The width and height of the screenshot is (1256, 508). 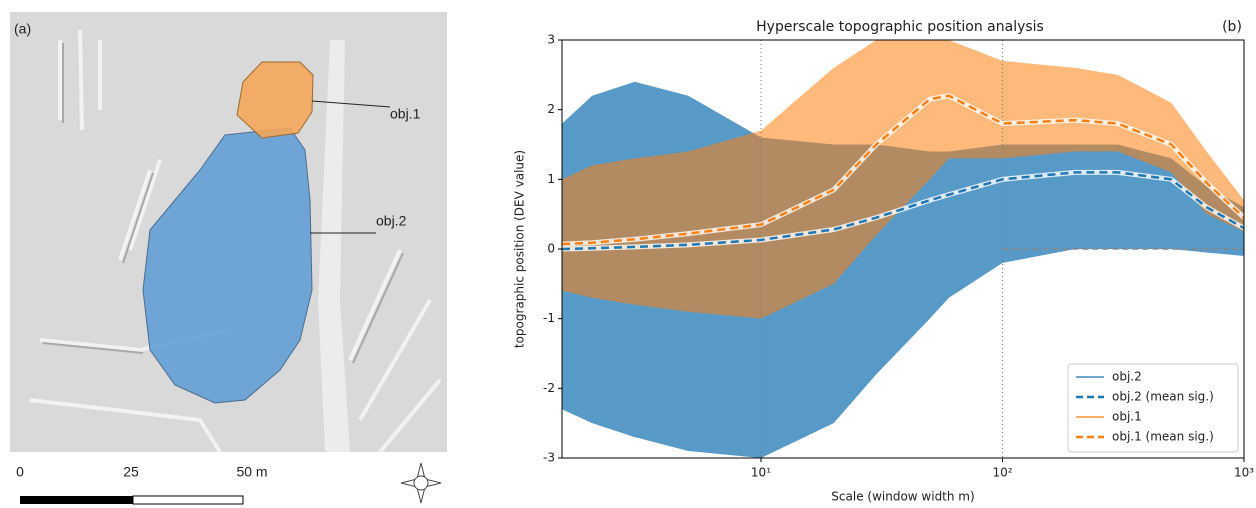 What do you see at coordinates (351, 104) in the screenshot?
I see `leader-line` at bounding box center [351, 104].